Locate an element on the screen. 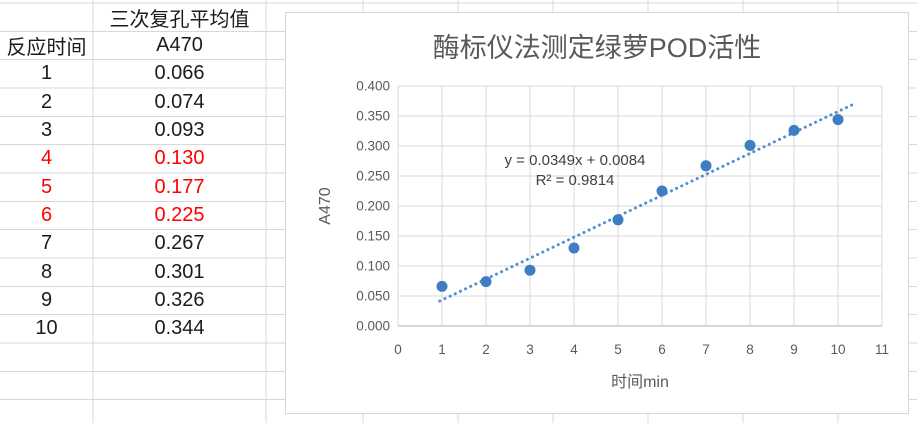  cell-a470-9: 0.326 is located at coordinates (179, 299).